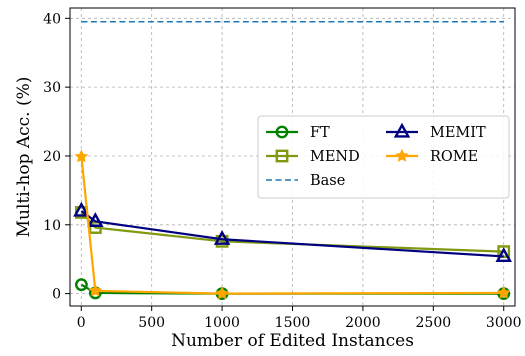  Describe the element at coordinates (293, 289) in the screenshot. I see `series-ft` at that location.